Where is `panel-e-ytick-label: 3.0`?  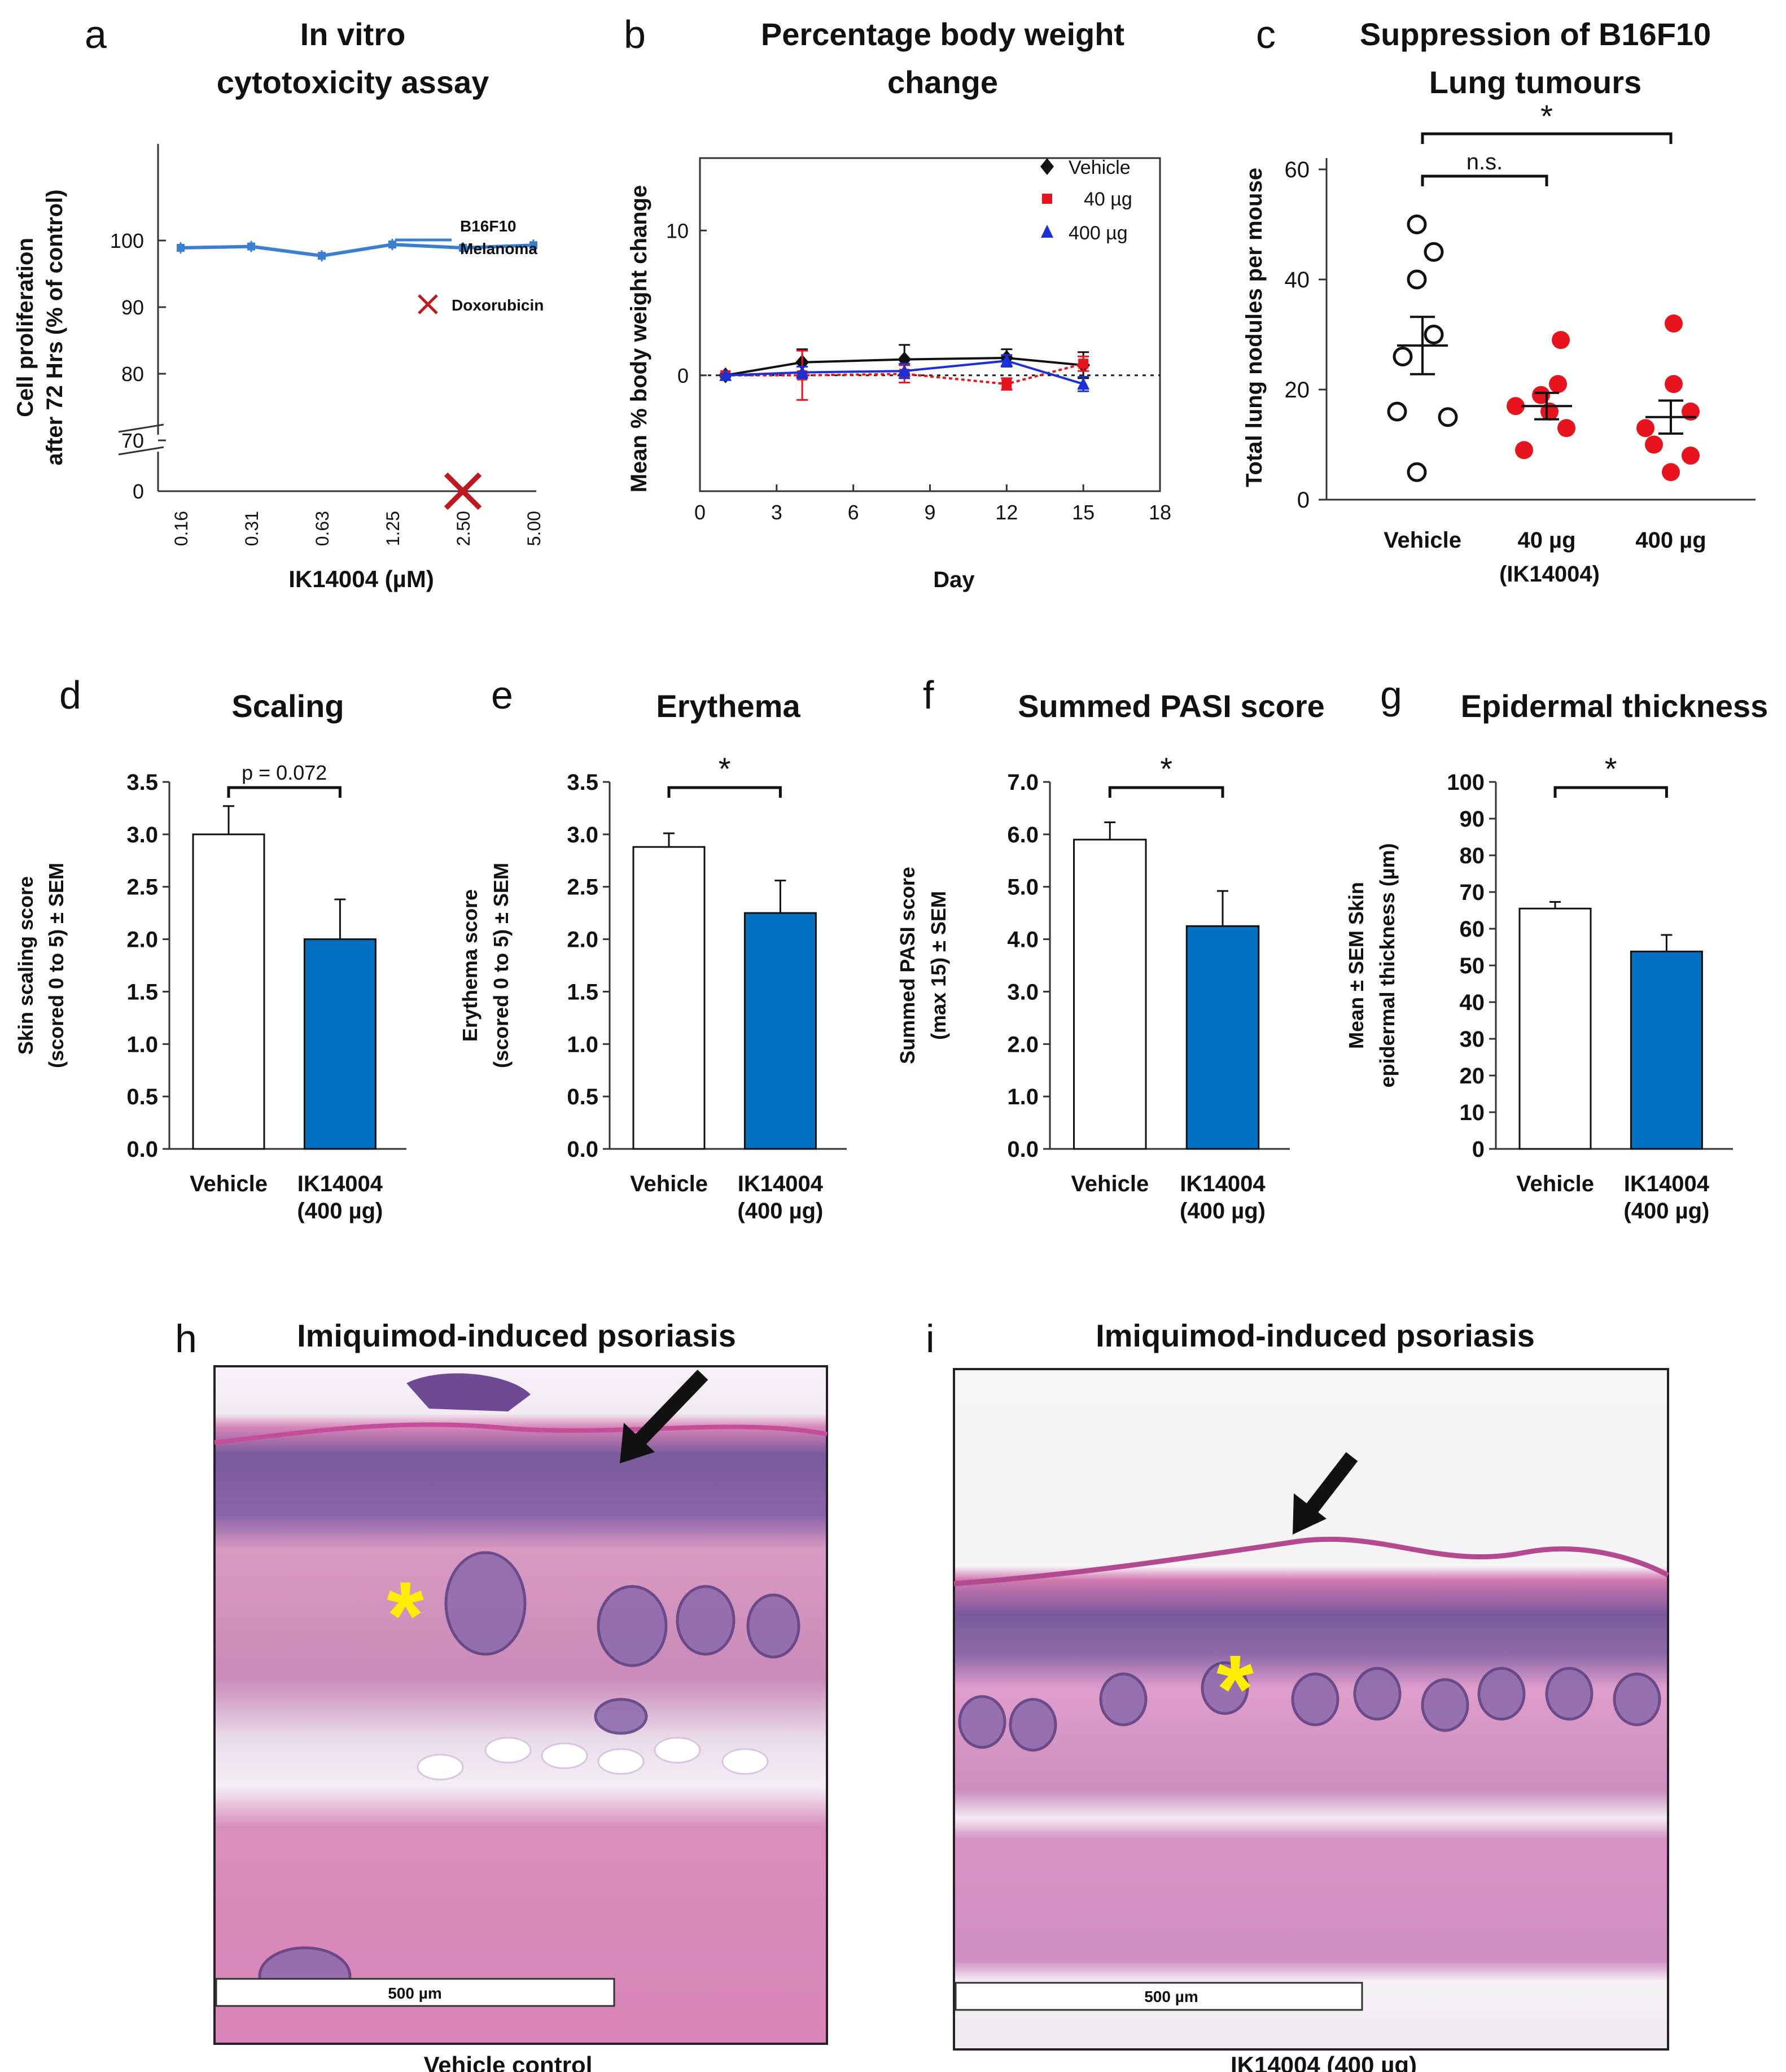
panel-e-ytick-label: 3.0 is located at coordinates (582, 835).